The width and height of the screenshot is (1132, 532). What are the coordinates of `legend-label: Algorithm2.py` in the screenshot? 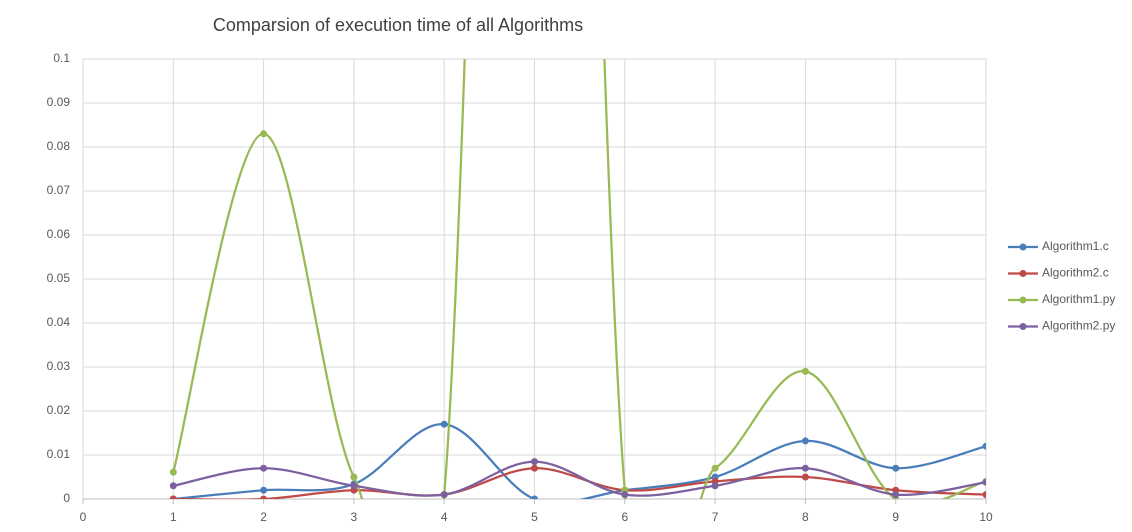 It's located at (1078, 326).